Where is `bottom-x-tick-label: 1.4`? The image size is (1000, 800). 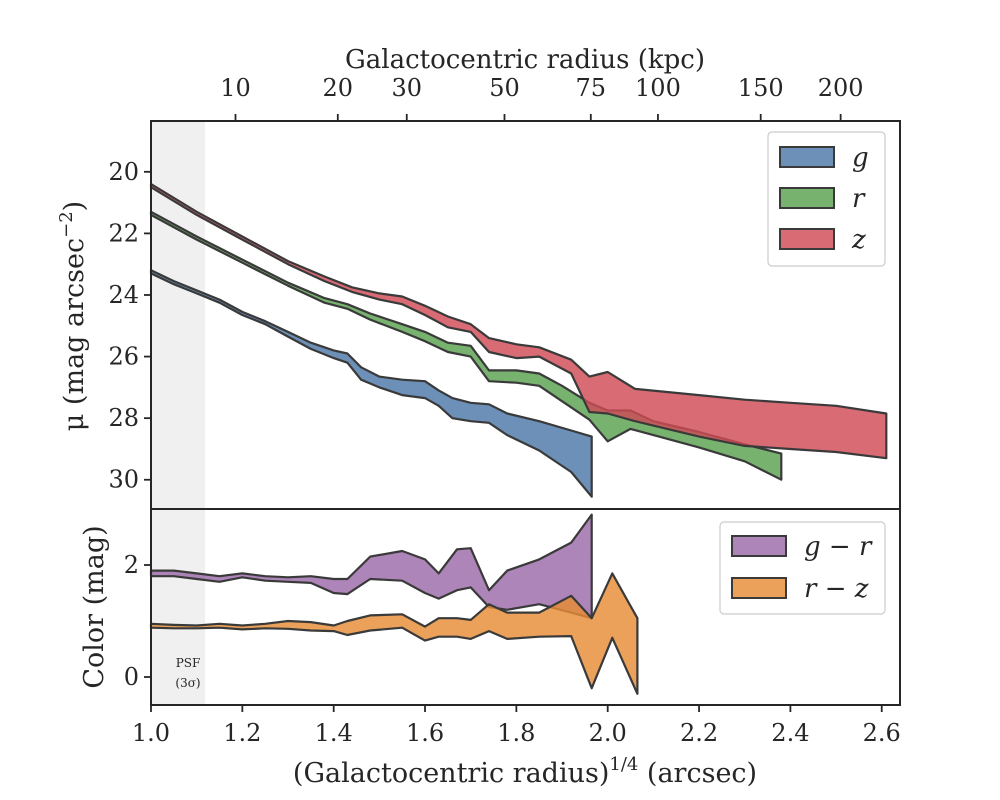
bottom-x-tick-label: 1.4 is located at coordinates (334, 733).